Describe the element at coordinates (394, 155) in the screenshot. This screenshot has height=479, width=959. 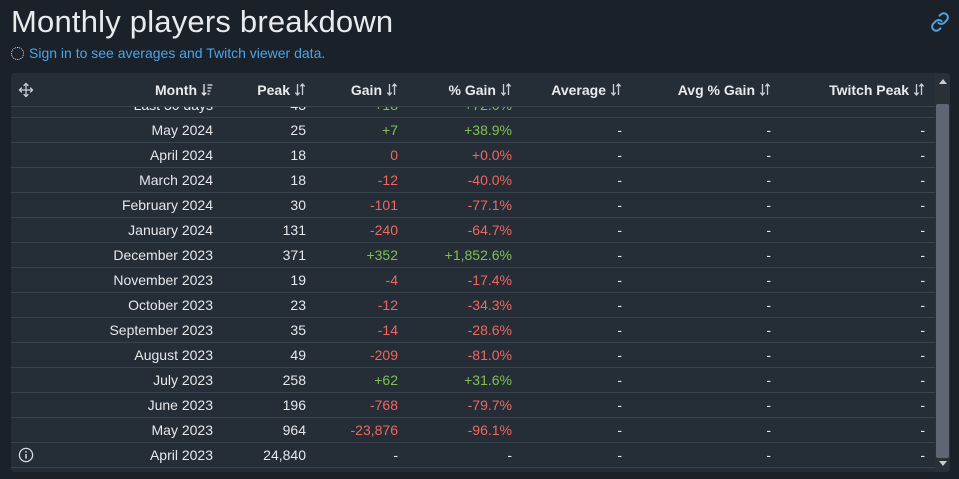
I see `gain-cell: 0` at that location.